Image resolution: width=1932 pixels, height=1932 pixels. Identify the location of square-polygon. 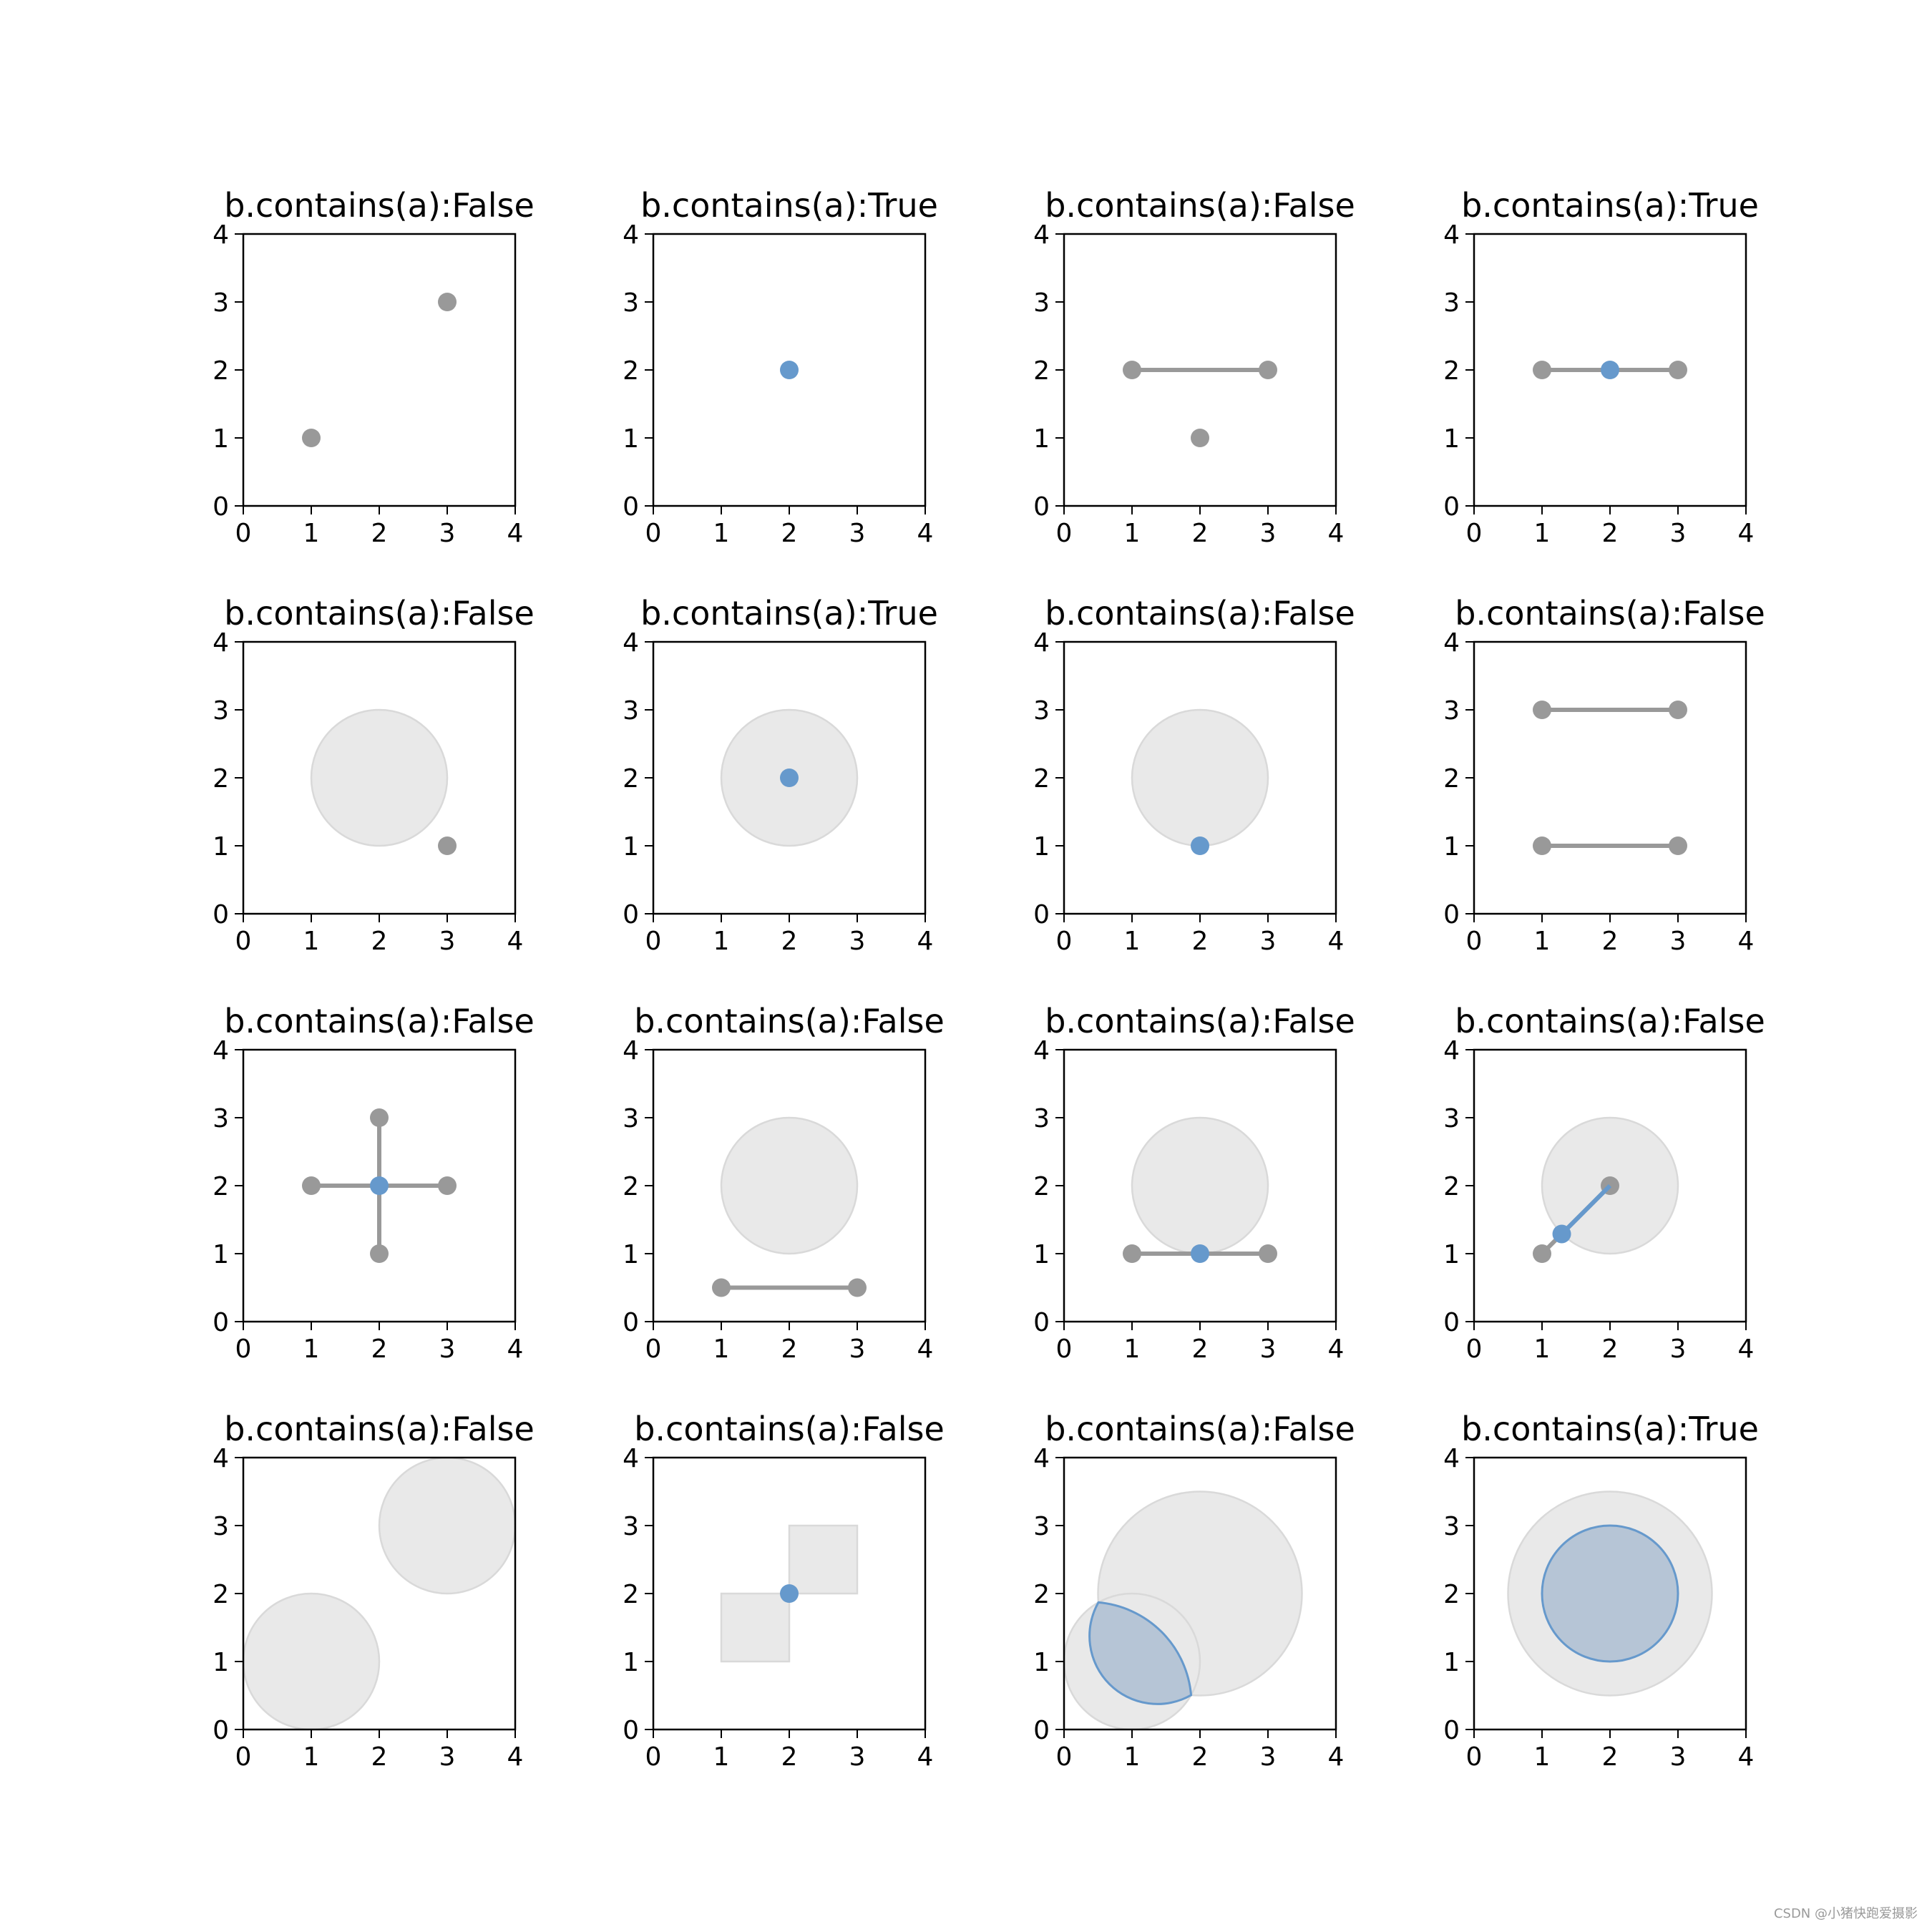
(755, 1627).